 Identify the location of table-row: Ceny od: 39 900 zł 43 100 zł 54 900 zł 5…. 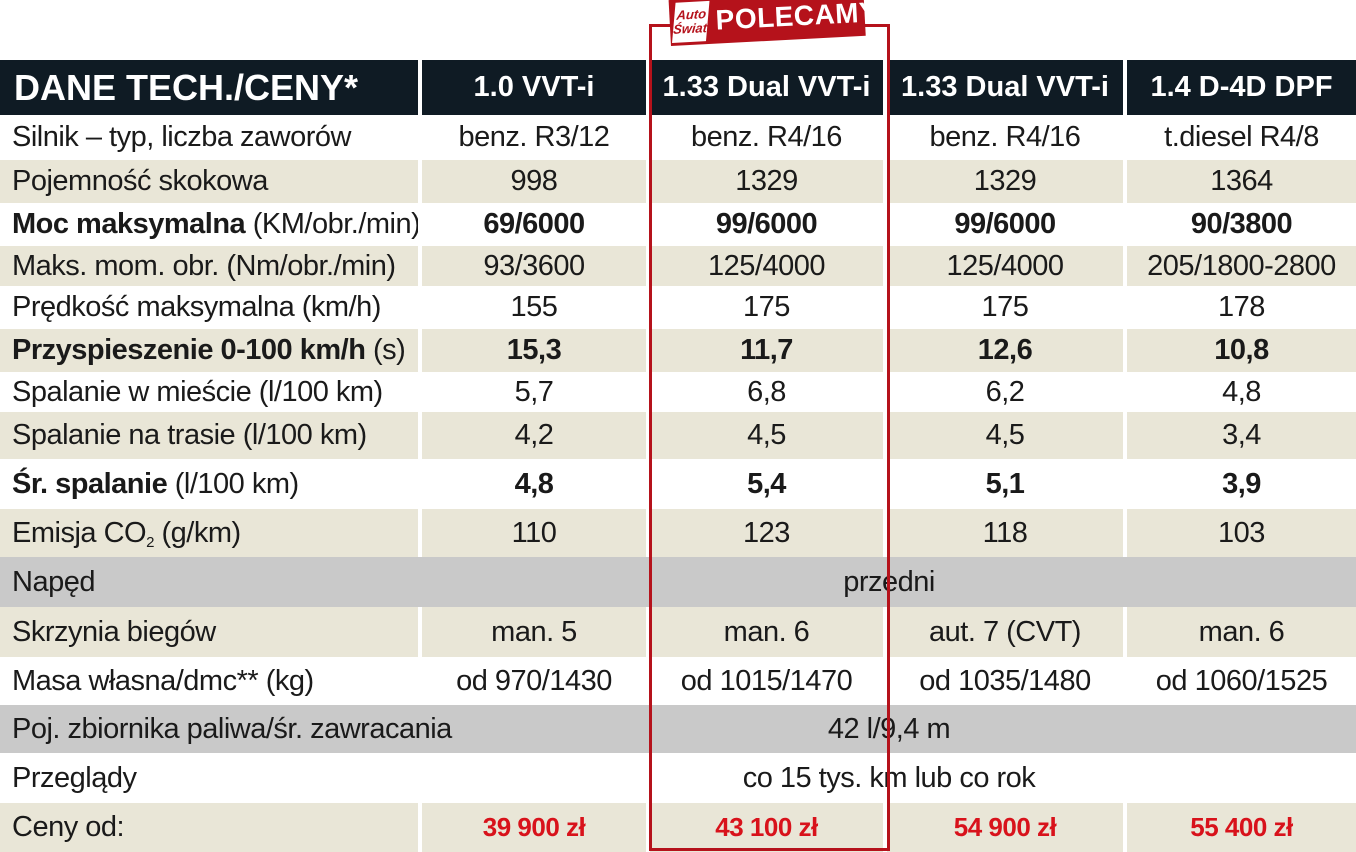
(678, 827).